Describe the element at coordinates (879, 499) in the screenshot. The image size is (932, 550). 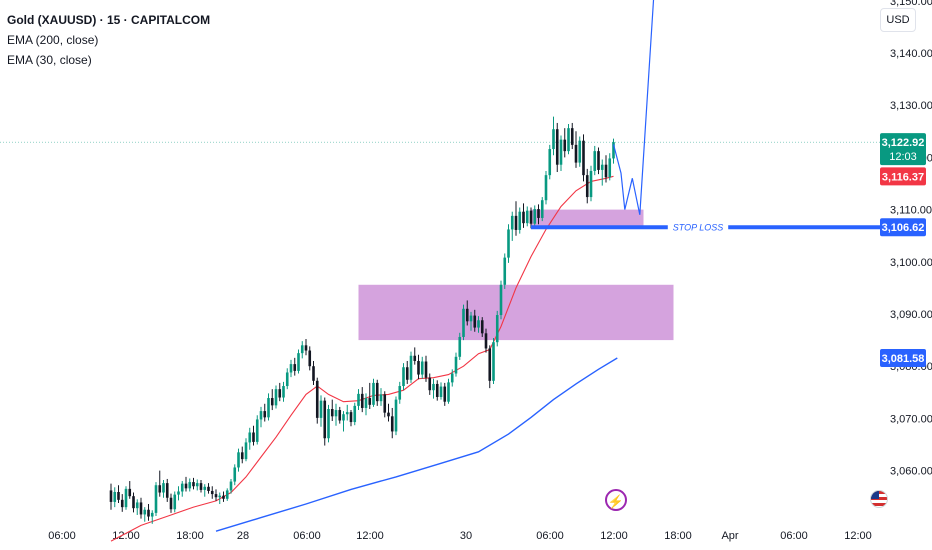
I see `us-flag-icon` at that location.